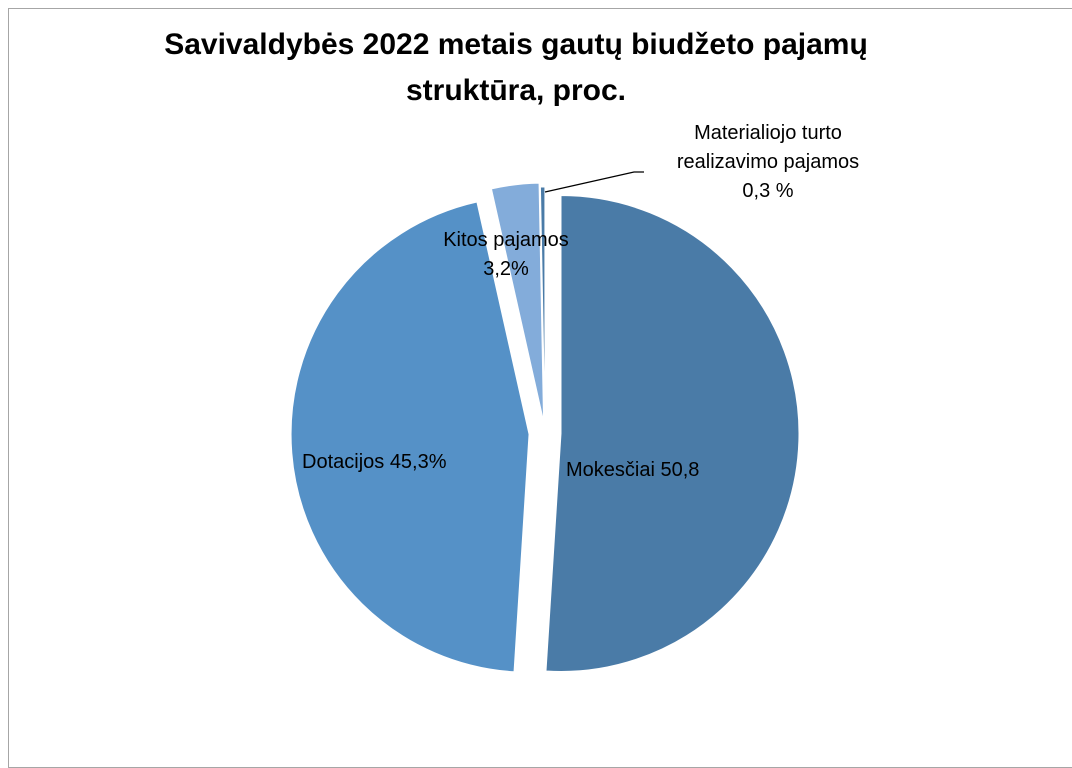 The image size is (1072, 768). I want to click on label-mokesciai-line-1: Mokesčiai 50,8, so click(632, 470).